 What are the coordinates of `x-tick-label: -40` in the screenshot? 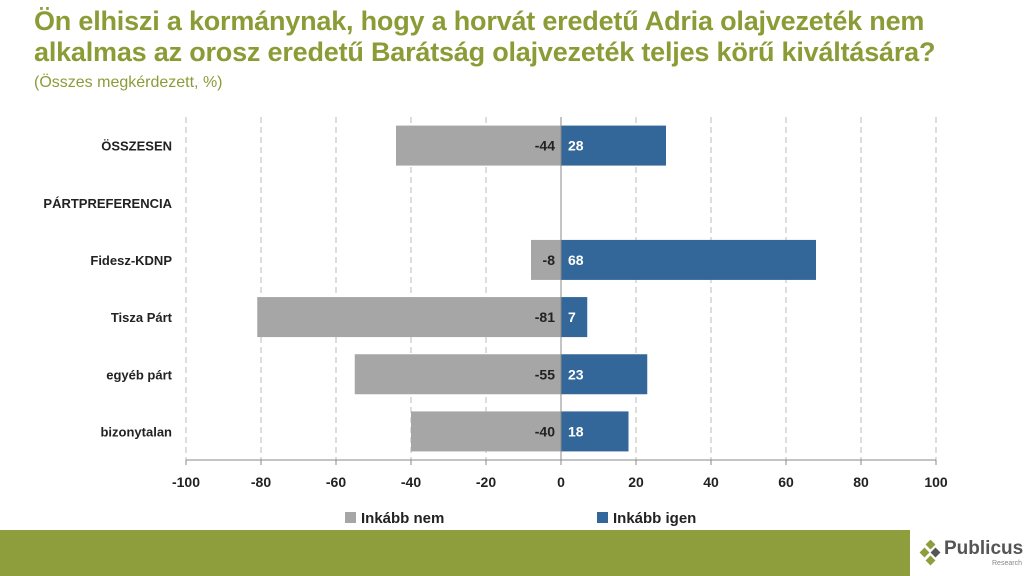 It's located at (411, 482).